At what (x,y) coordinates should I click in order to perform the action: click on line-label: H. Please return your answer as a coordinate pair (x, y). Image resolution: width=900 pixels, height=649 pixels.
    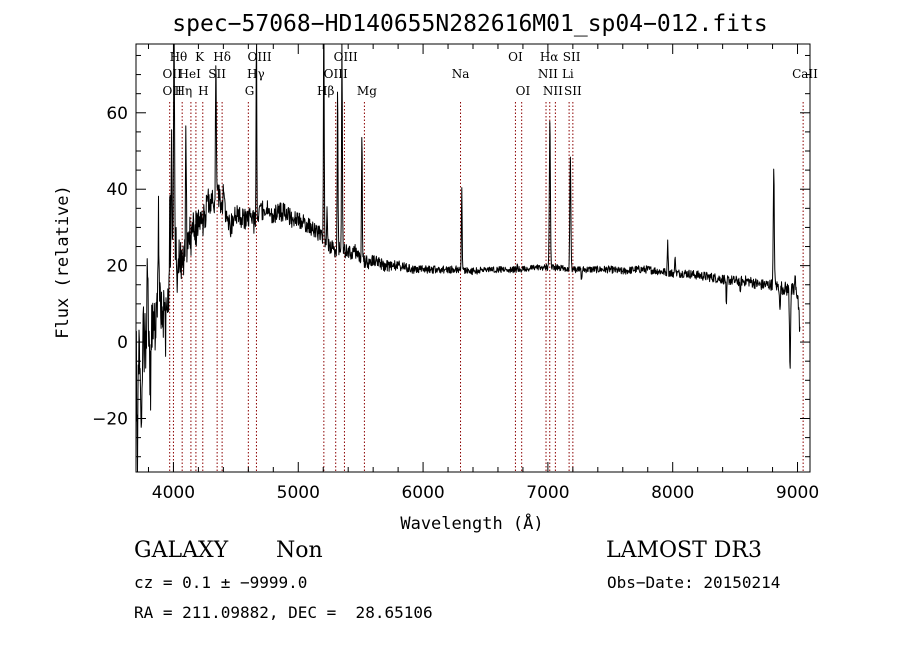
    Looking at the image, I should click on (203, 91).